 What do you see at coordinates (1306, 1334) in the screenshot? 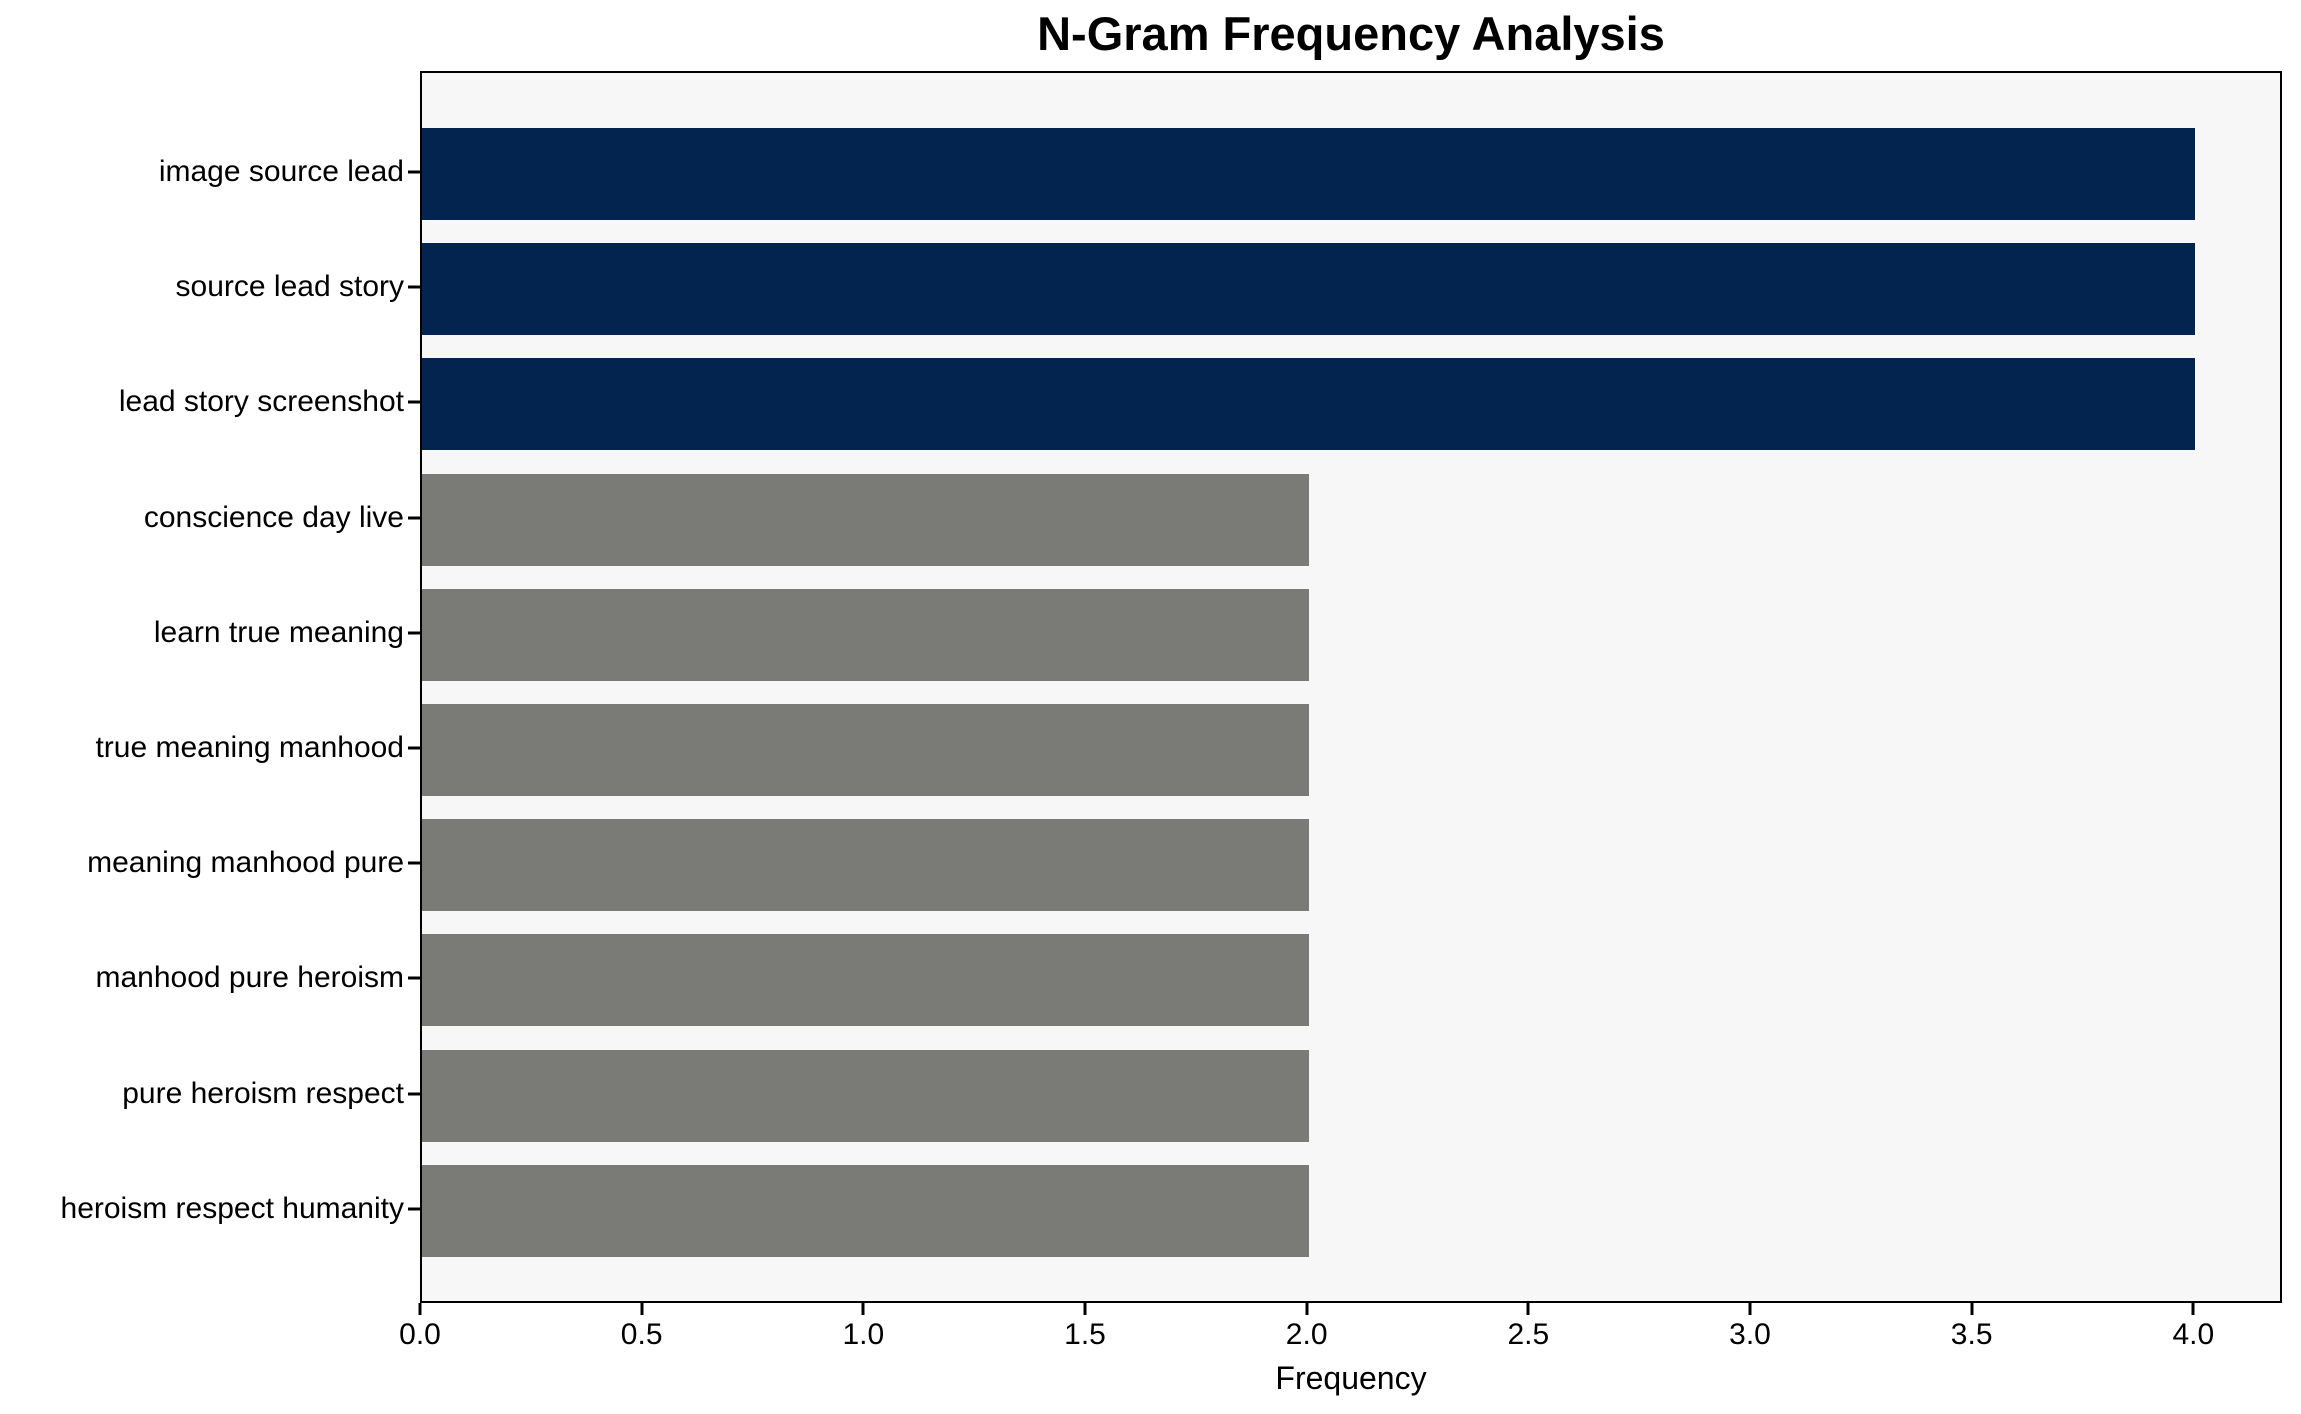
I see `x-tick-label: 2.0` at bounding box center [1306, 1334].